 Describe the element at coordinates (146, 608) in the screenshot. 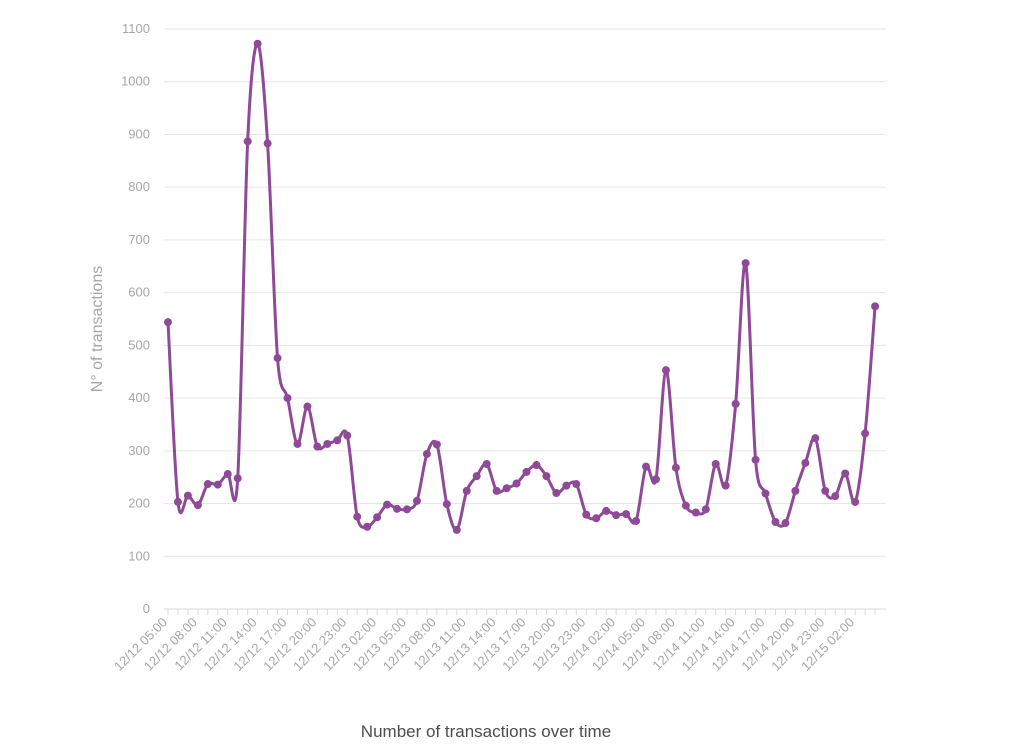

I see `y-tick-label: 0` at that location.